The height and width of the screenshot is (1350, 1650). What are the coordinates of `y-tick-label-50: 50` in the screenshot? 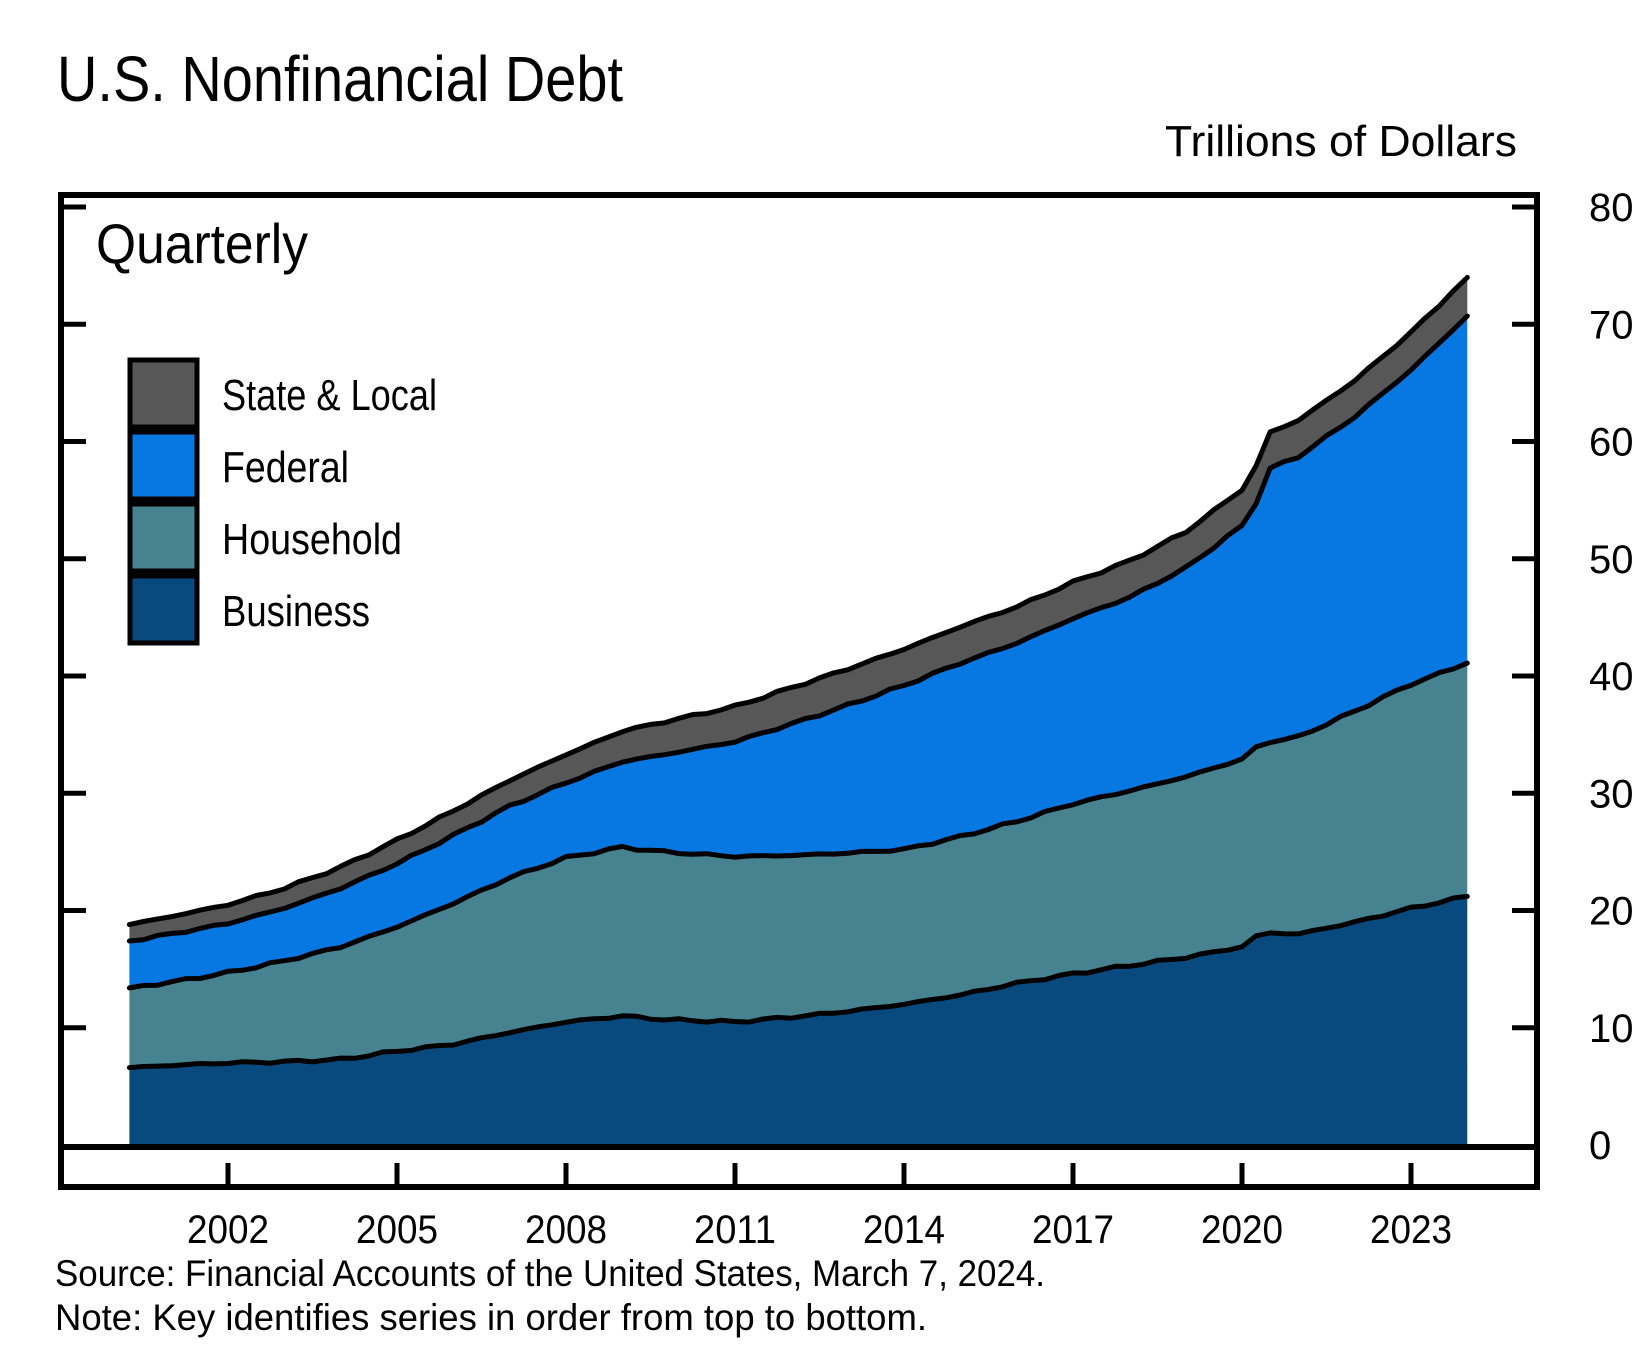 It's located at (1611, 560).